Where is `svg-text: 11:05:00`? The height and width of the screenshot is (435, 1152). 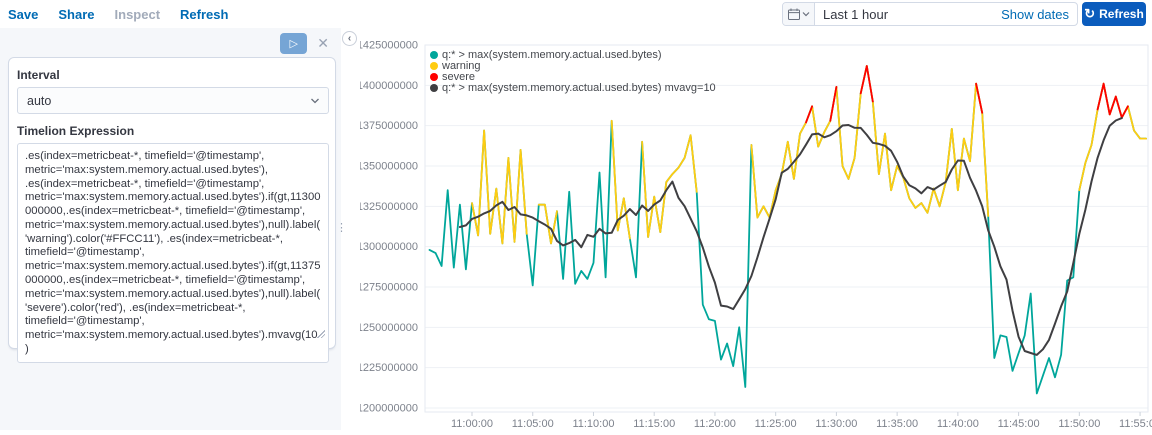
svg-text: 11:05:00 is located at coordinates (533, 424).